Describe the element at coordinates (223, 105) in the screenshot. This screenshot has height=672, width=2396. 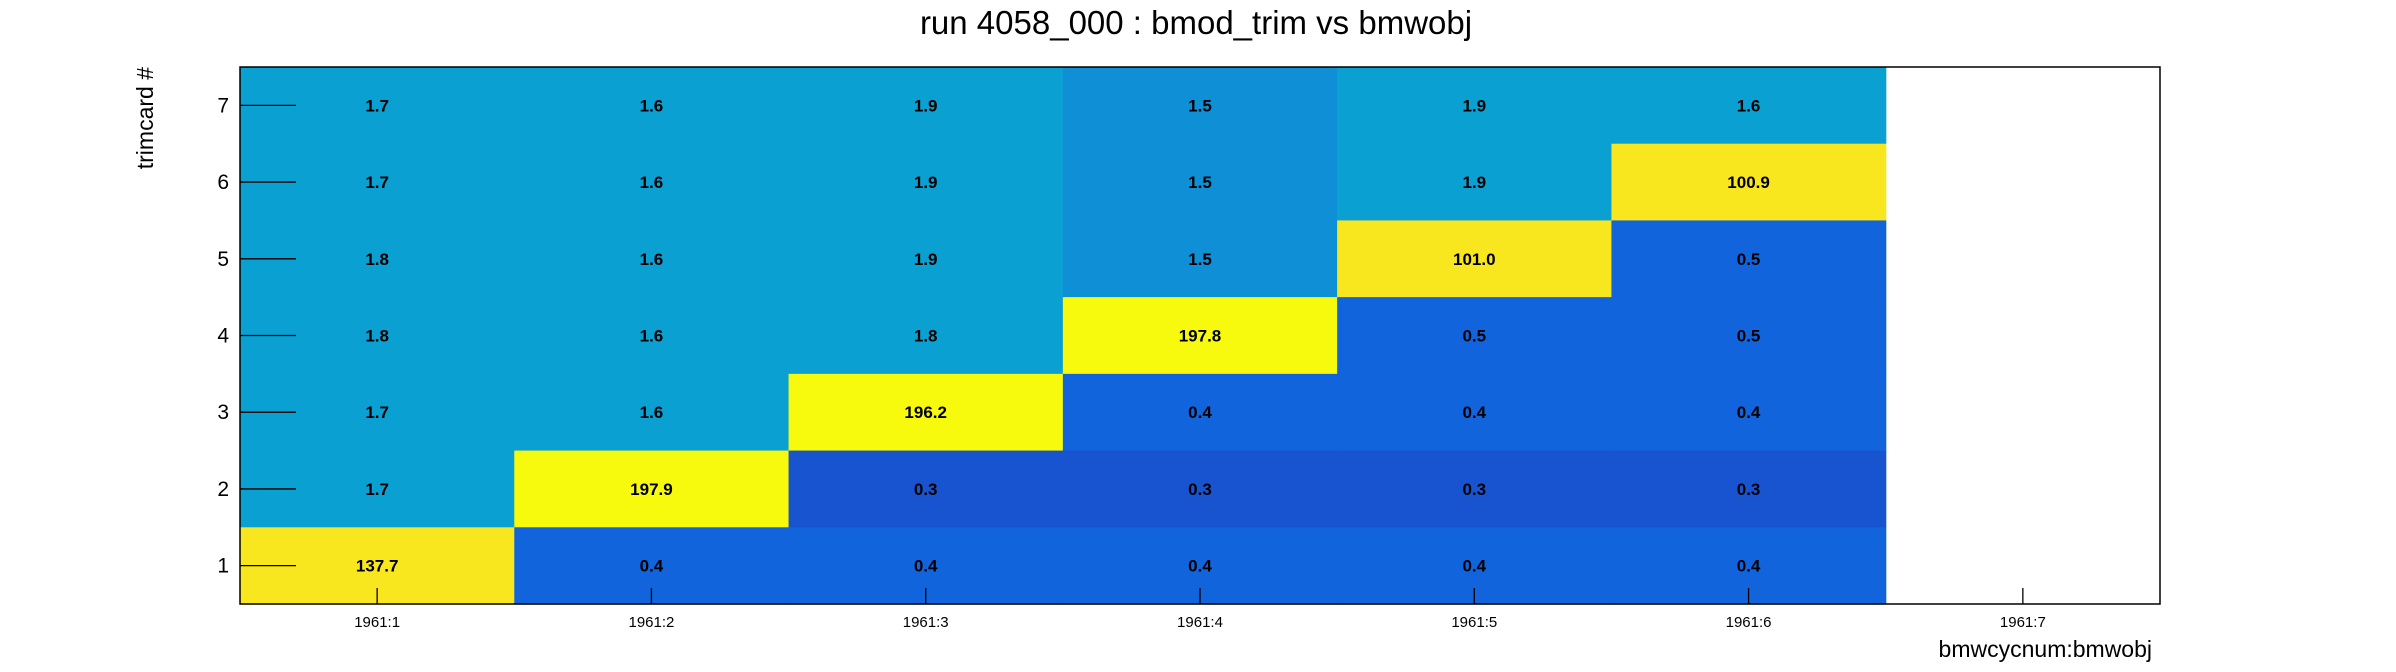
I see `y-tick-label: 7` at that location.